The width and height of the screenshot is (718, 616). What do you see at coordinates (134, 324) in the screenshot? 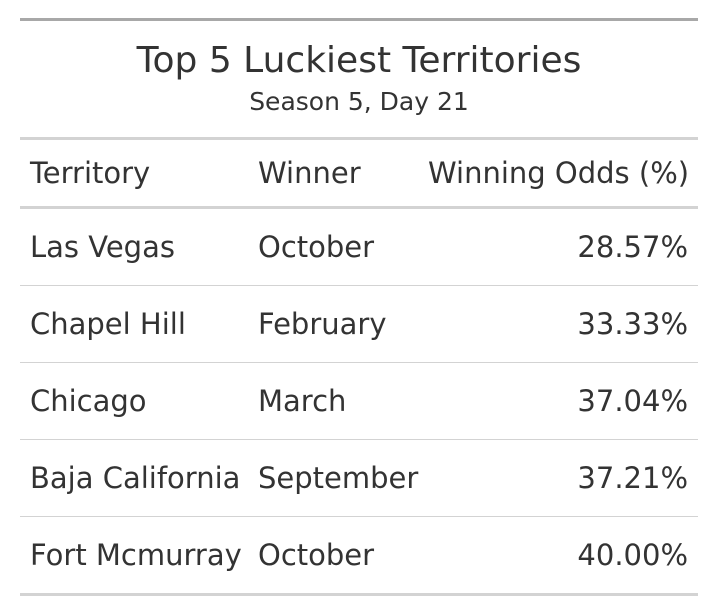
I see `territory-cell: Chapel Hill` at bounding box center [134, 324].